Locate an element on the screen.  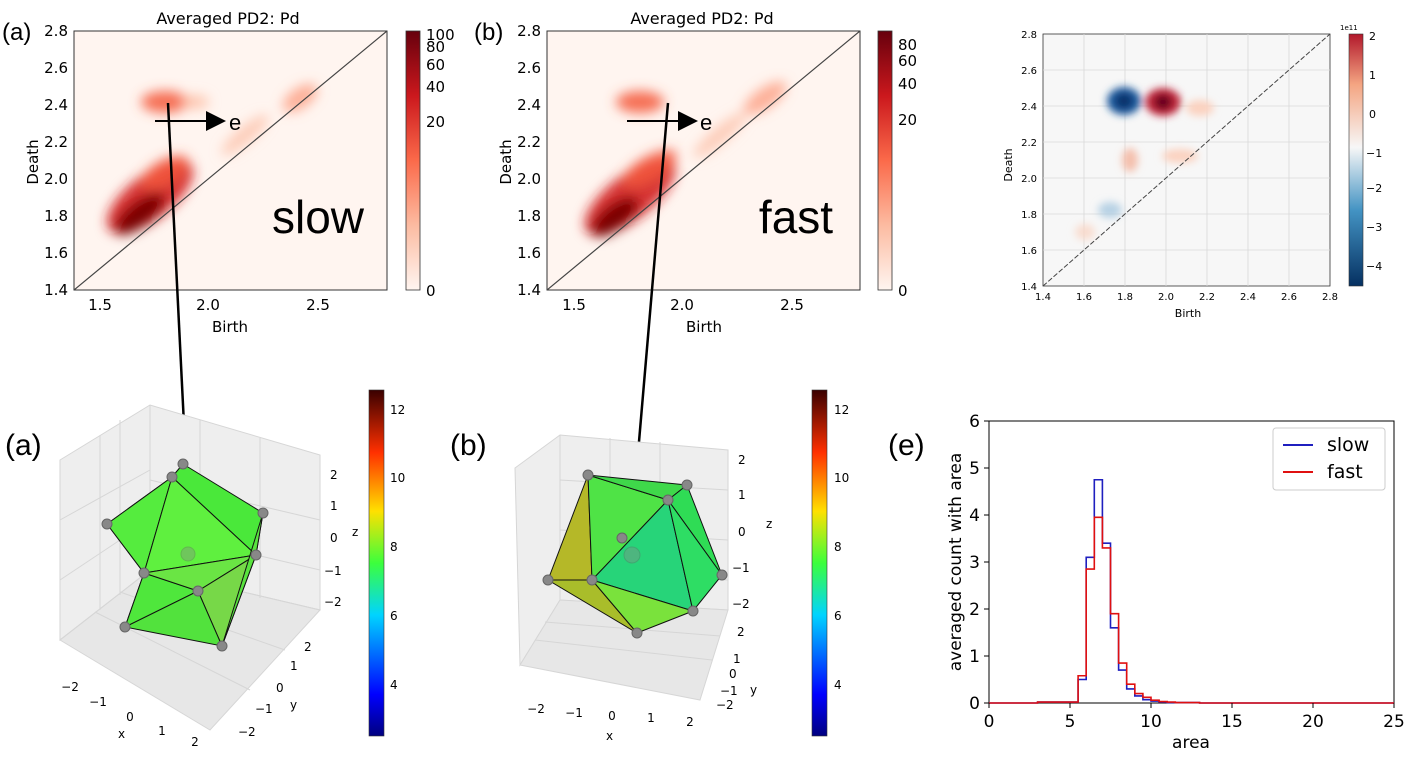
polyhedron-b-ylabel: y is located at coordinates (753, 690).